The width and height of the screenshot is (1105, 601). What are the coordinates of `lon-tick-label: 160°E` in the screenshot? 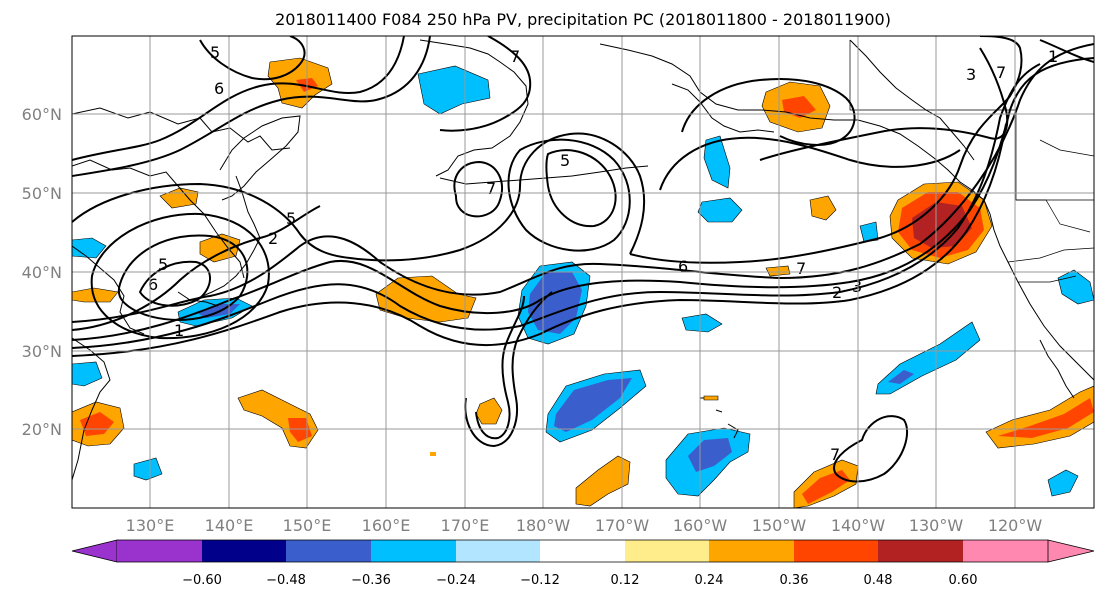 It's located at (386, 525).